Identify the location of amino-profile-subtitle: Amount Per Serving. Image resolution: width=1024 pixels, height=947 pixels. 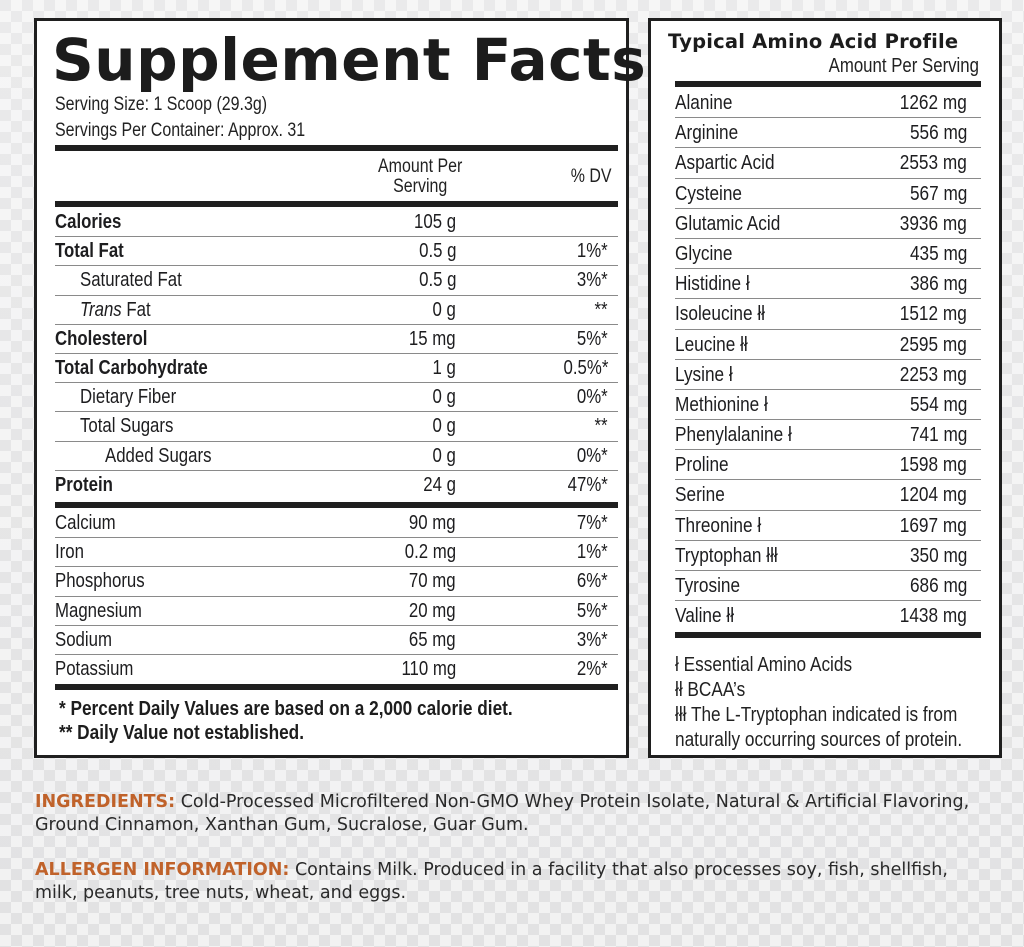
(903, 66).